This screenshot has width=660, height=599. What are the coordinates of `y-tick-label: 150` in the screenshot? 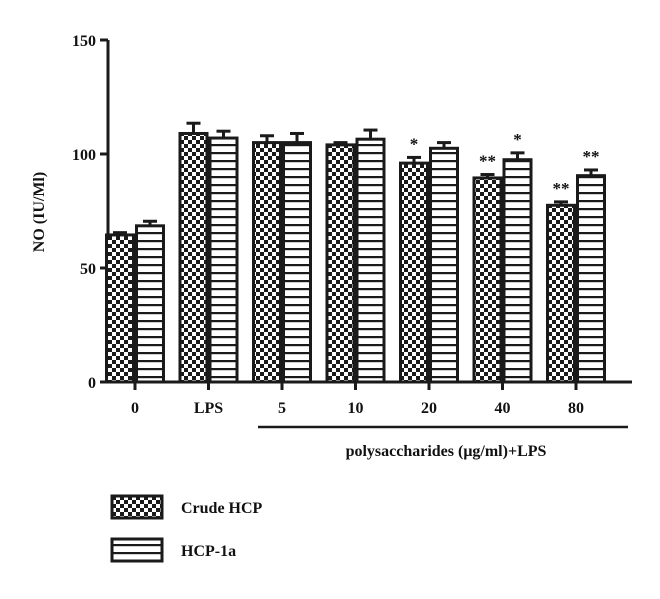 It's located at (84, 41).